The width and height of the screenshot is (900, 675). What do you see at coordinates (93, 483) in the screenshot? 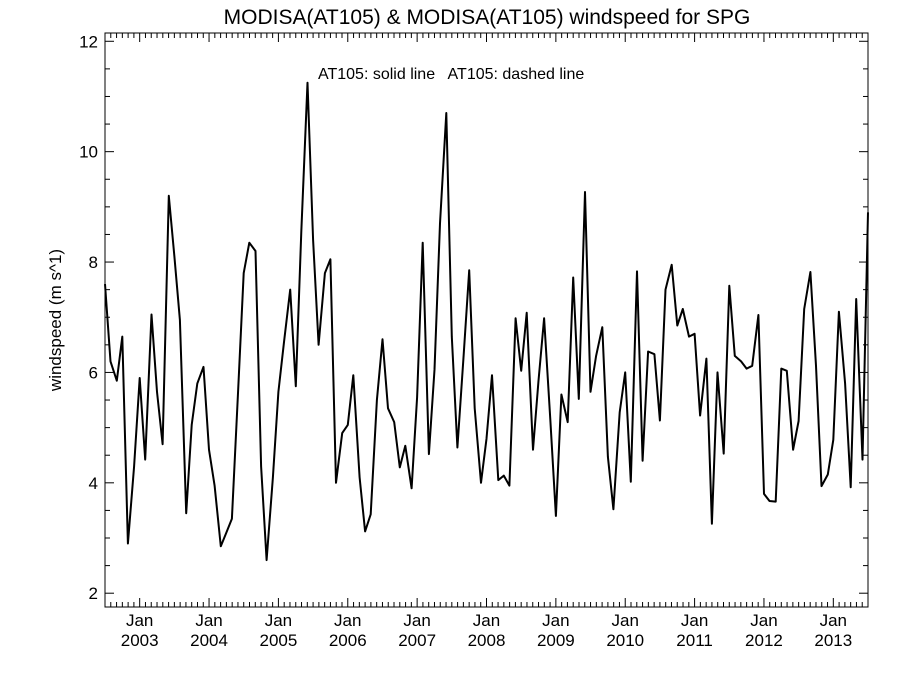
I see `y-tick-label: 4` at bounding box center [93, 483].